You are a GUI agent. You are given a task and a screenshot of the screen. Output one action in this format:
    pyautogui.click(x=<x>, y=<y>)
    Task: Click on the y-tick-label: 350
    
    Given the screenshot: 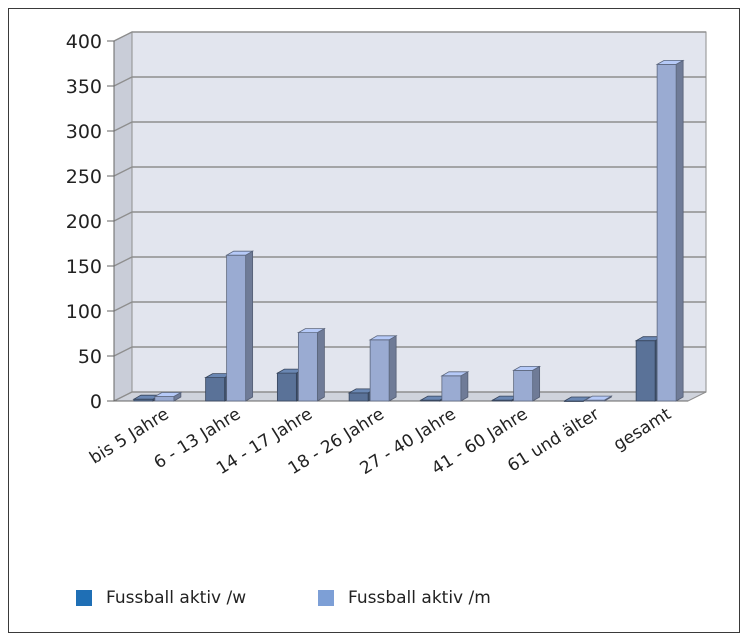 What is the action you would take?
    pyautogui.click(x=84, y=87)
    